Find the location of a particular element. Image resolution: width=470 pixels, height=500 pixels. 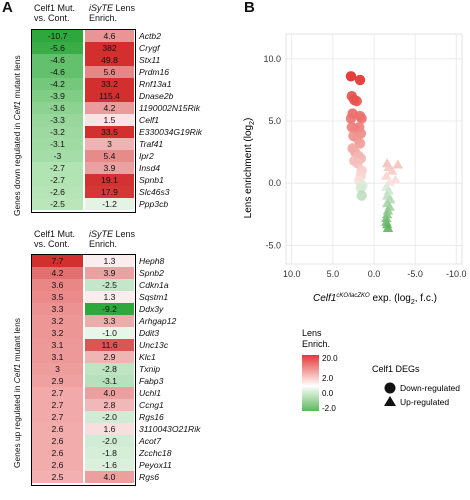

up-row: 3.2 3.3 is located at coordinates (83, 321).